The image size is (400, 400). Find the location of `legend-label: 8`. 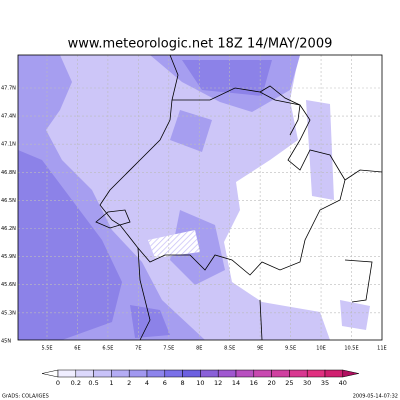

legend-label: 8 is located at coordinates (183, 383).